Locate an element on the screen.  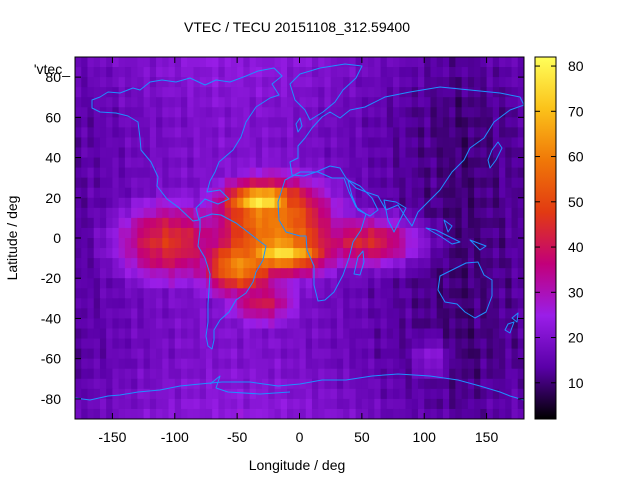
x-tick-label: -50 is located at coordinates (237, 437).